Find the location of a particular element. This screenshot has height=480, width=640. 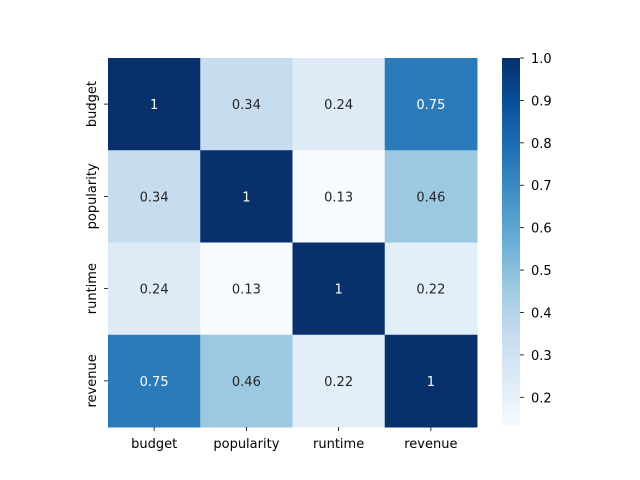

colorbar-tick-label: 0.3 is located at coordinates (541, 356).